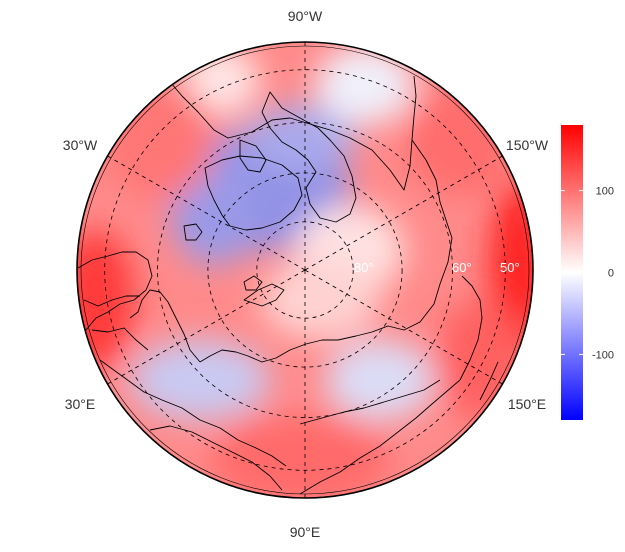 This screenshot has width=625, height=552. Describe the element at coordinates (527, 145) in the screenshot. I see `lon-label-150w: 150°W` at that location.